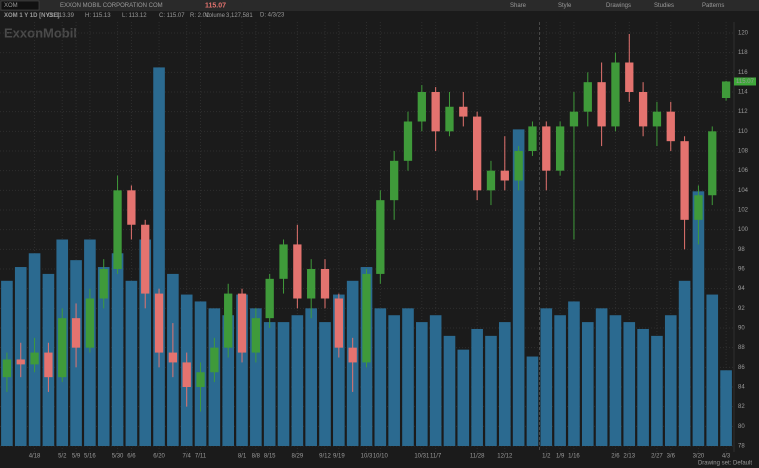 The image size is (759, 468). I want to click on y-tick-label: 120, so click(743, 34).